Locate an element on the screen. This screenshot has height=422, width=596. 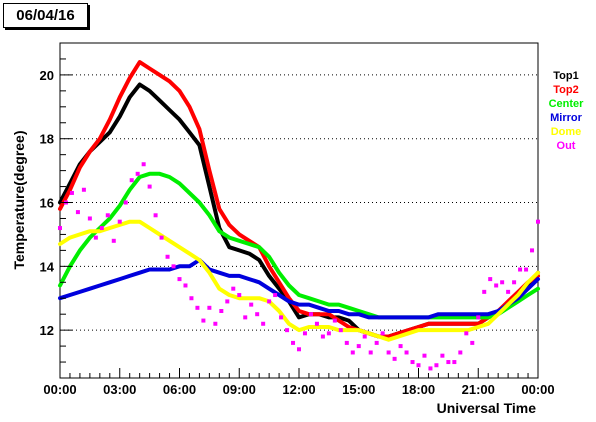
x-tick-label: 03:00 is located at coordinates (119, 389).